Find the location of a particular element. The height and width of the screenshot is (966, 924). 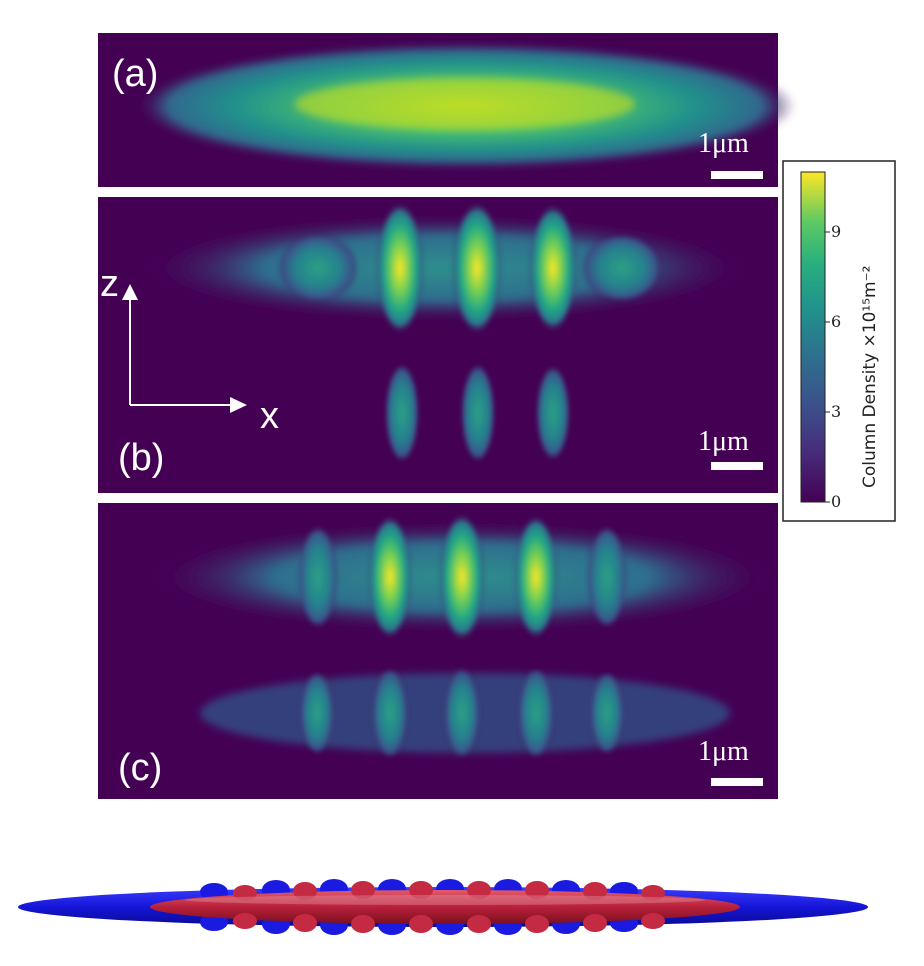

colorbar-ticks: 0 3 6 9 is located at coordinates (833, 366).